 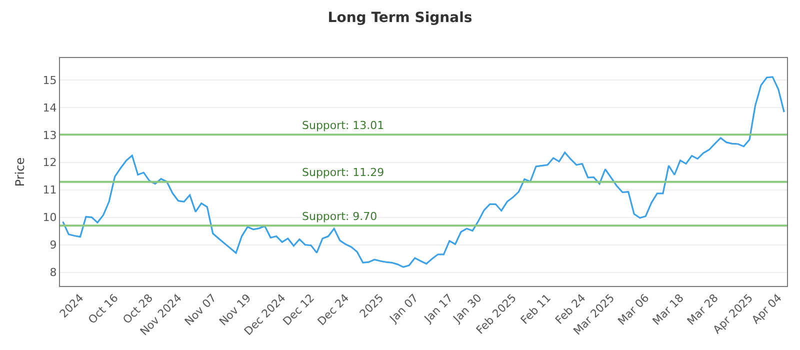 I want to click on x-tick-label: Oct 16, so click(x=103, y=309).